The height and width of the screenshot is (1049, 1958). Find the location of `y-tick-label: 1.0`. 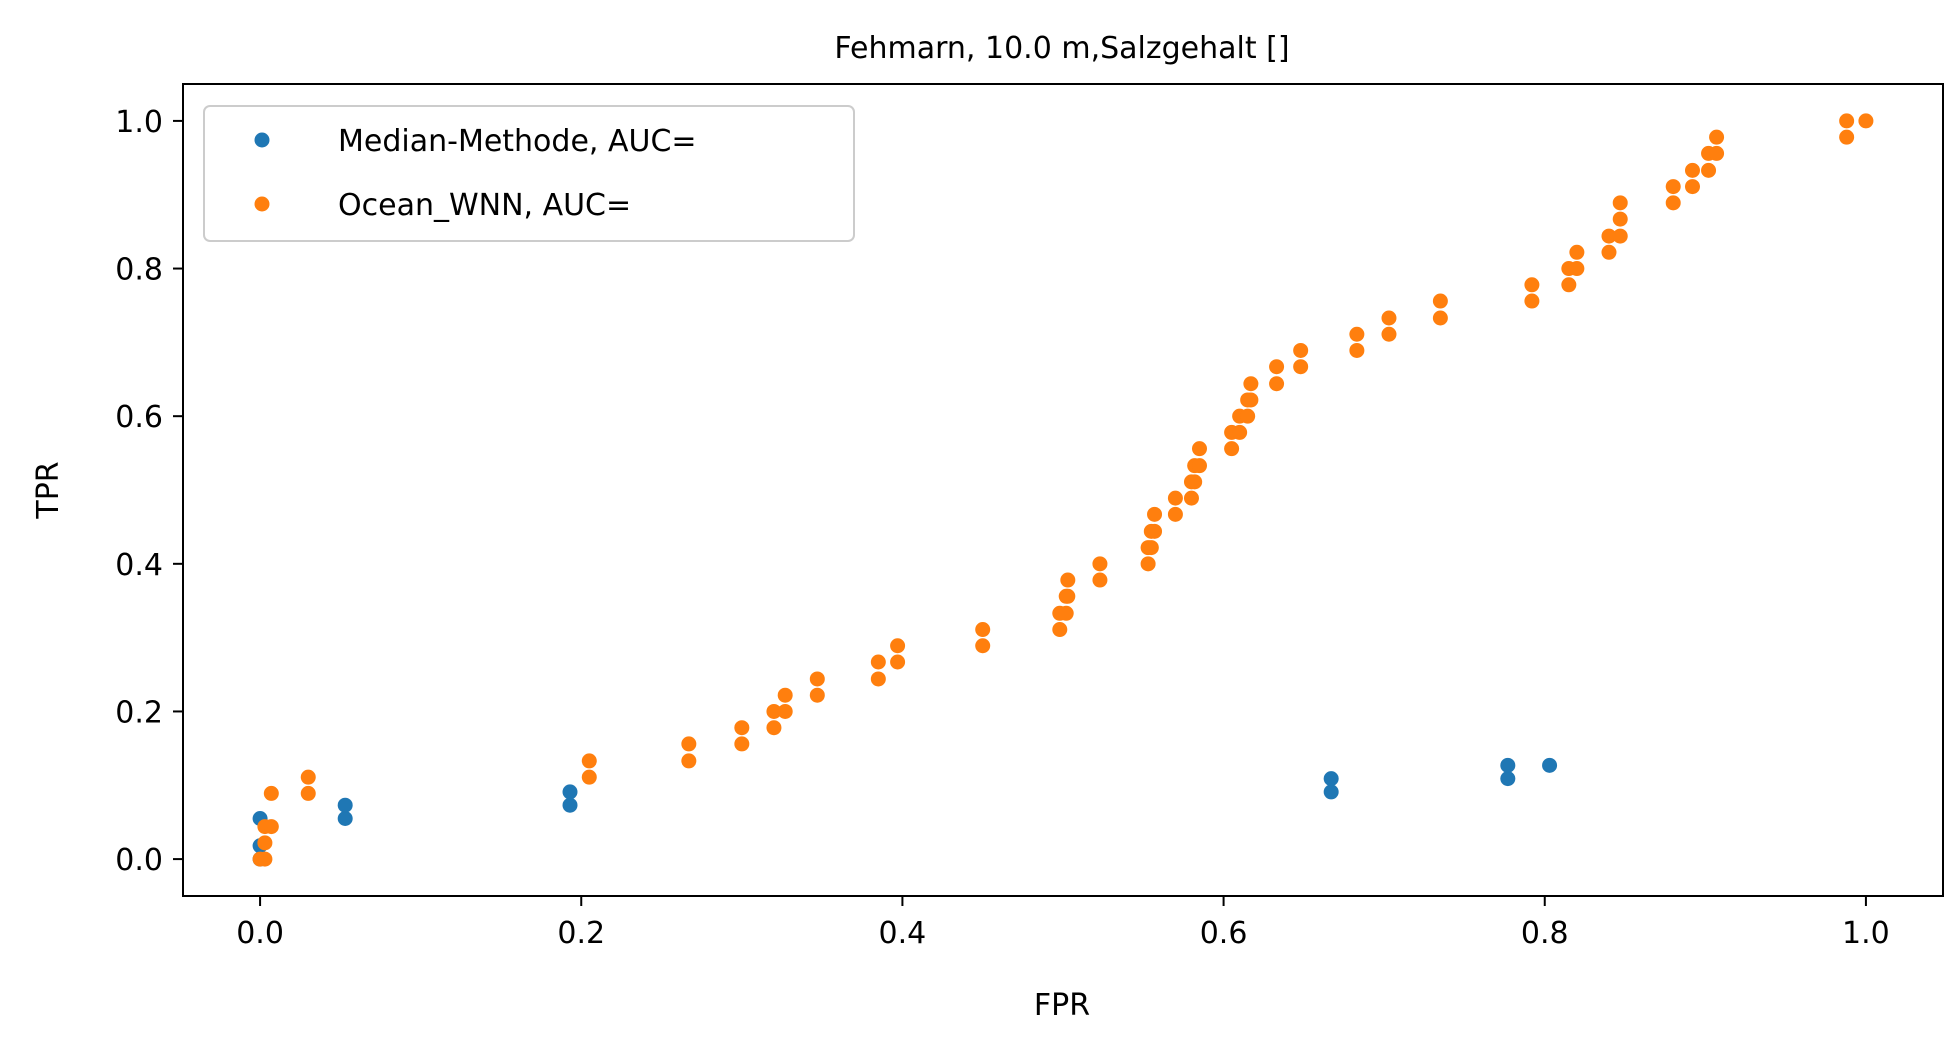

y-tick-label: 1.0 is located at coordinates (139, 122).